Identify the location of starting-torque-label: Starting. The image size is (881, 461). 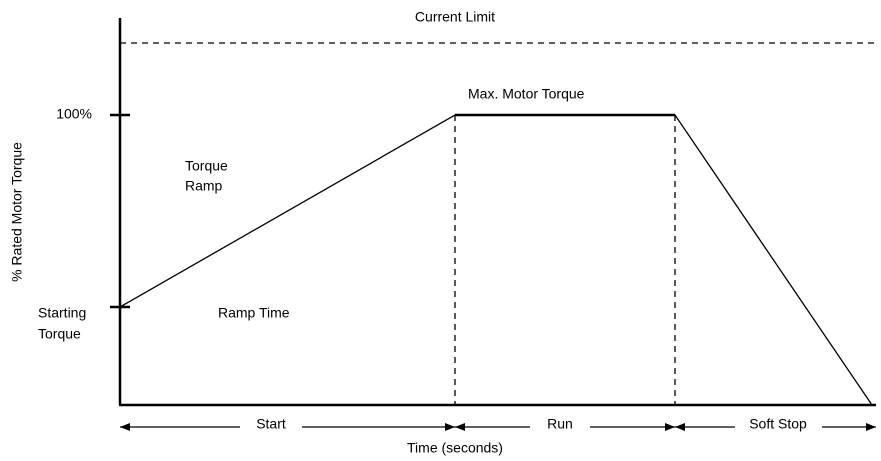
(62, 313).